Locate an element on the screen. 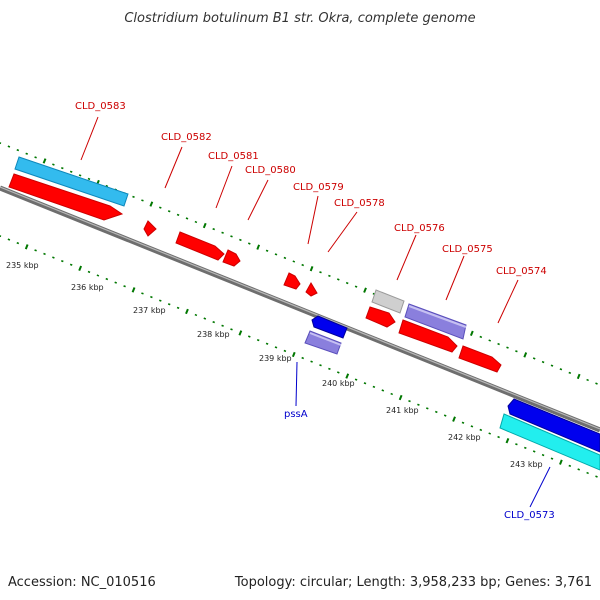 Image resolution: width=600 pixels, height=600 pixels. scale-label-240: 240 kbp is located at coordinates (338, 383).